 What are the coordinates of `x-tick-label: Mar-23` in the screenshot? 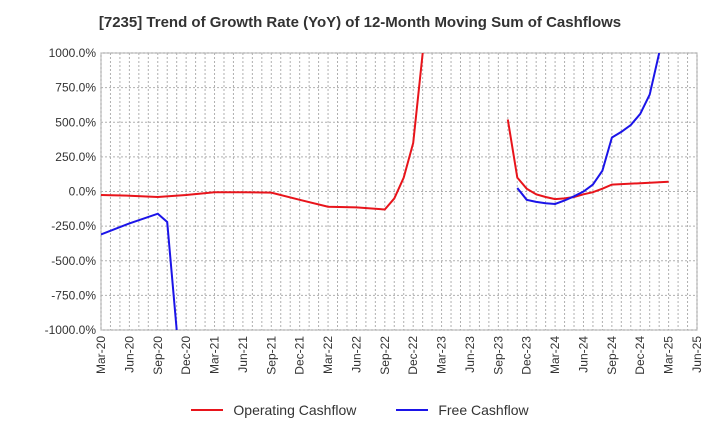 It's located at (442, 355).